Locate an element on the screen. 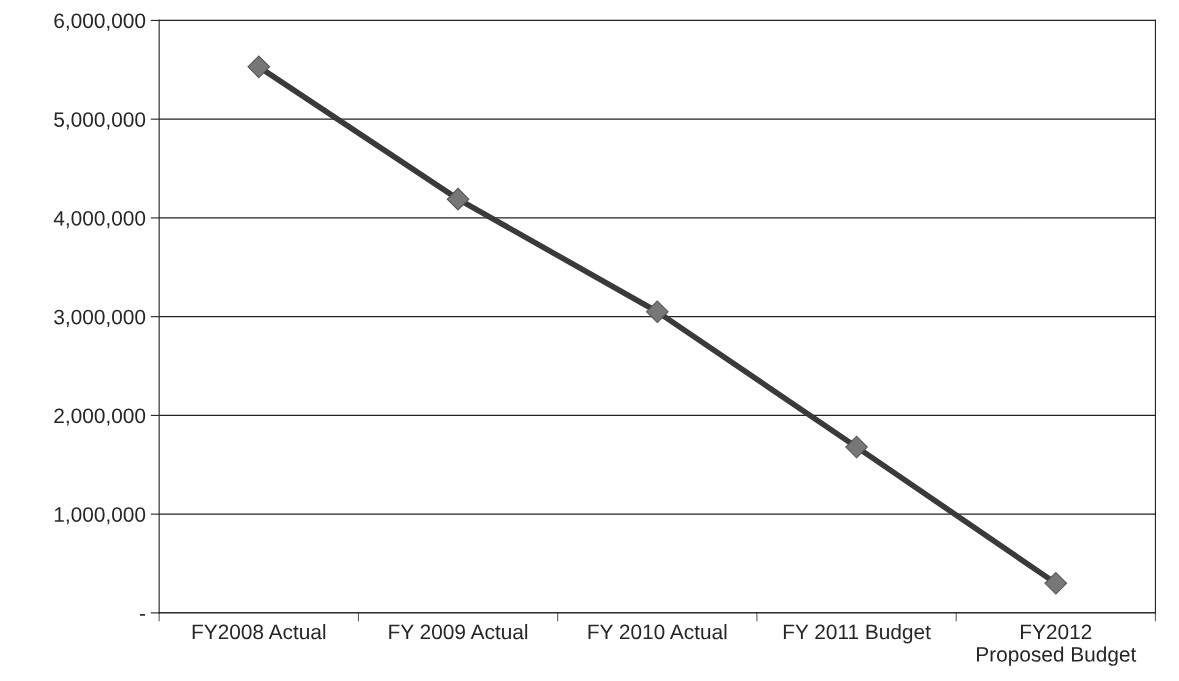 Image resolution: width=1179 pixels, height=681 pixels. y-tick-label: 2,000,000 is located at coordinates (100, 417).